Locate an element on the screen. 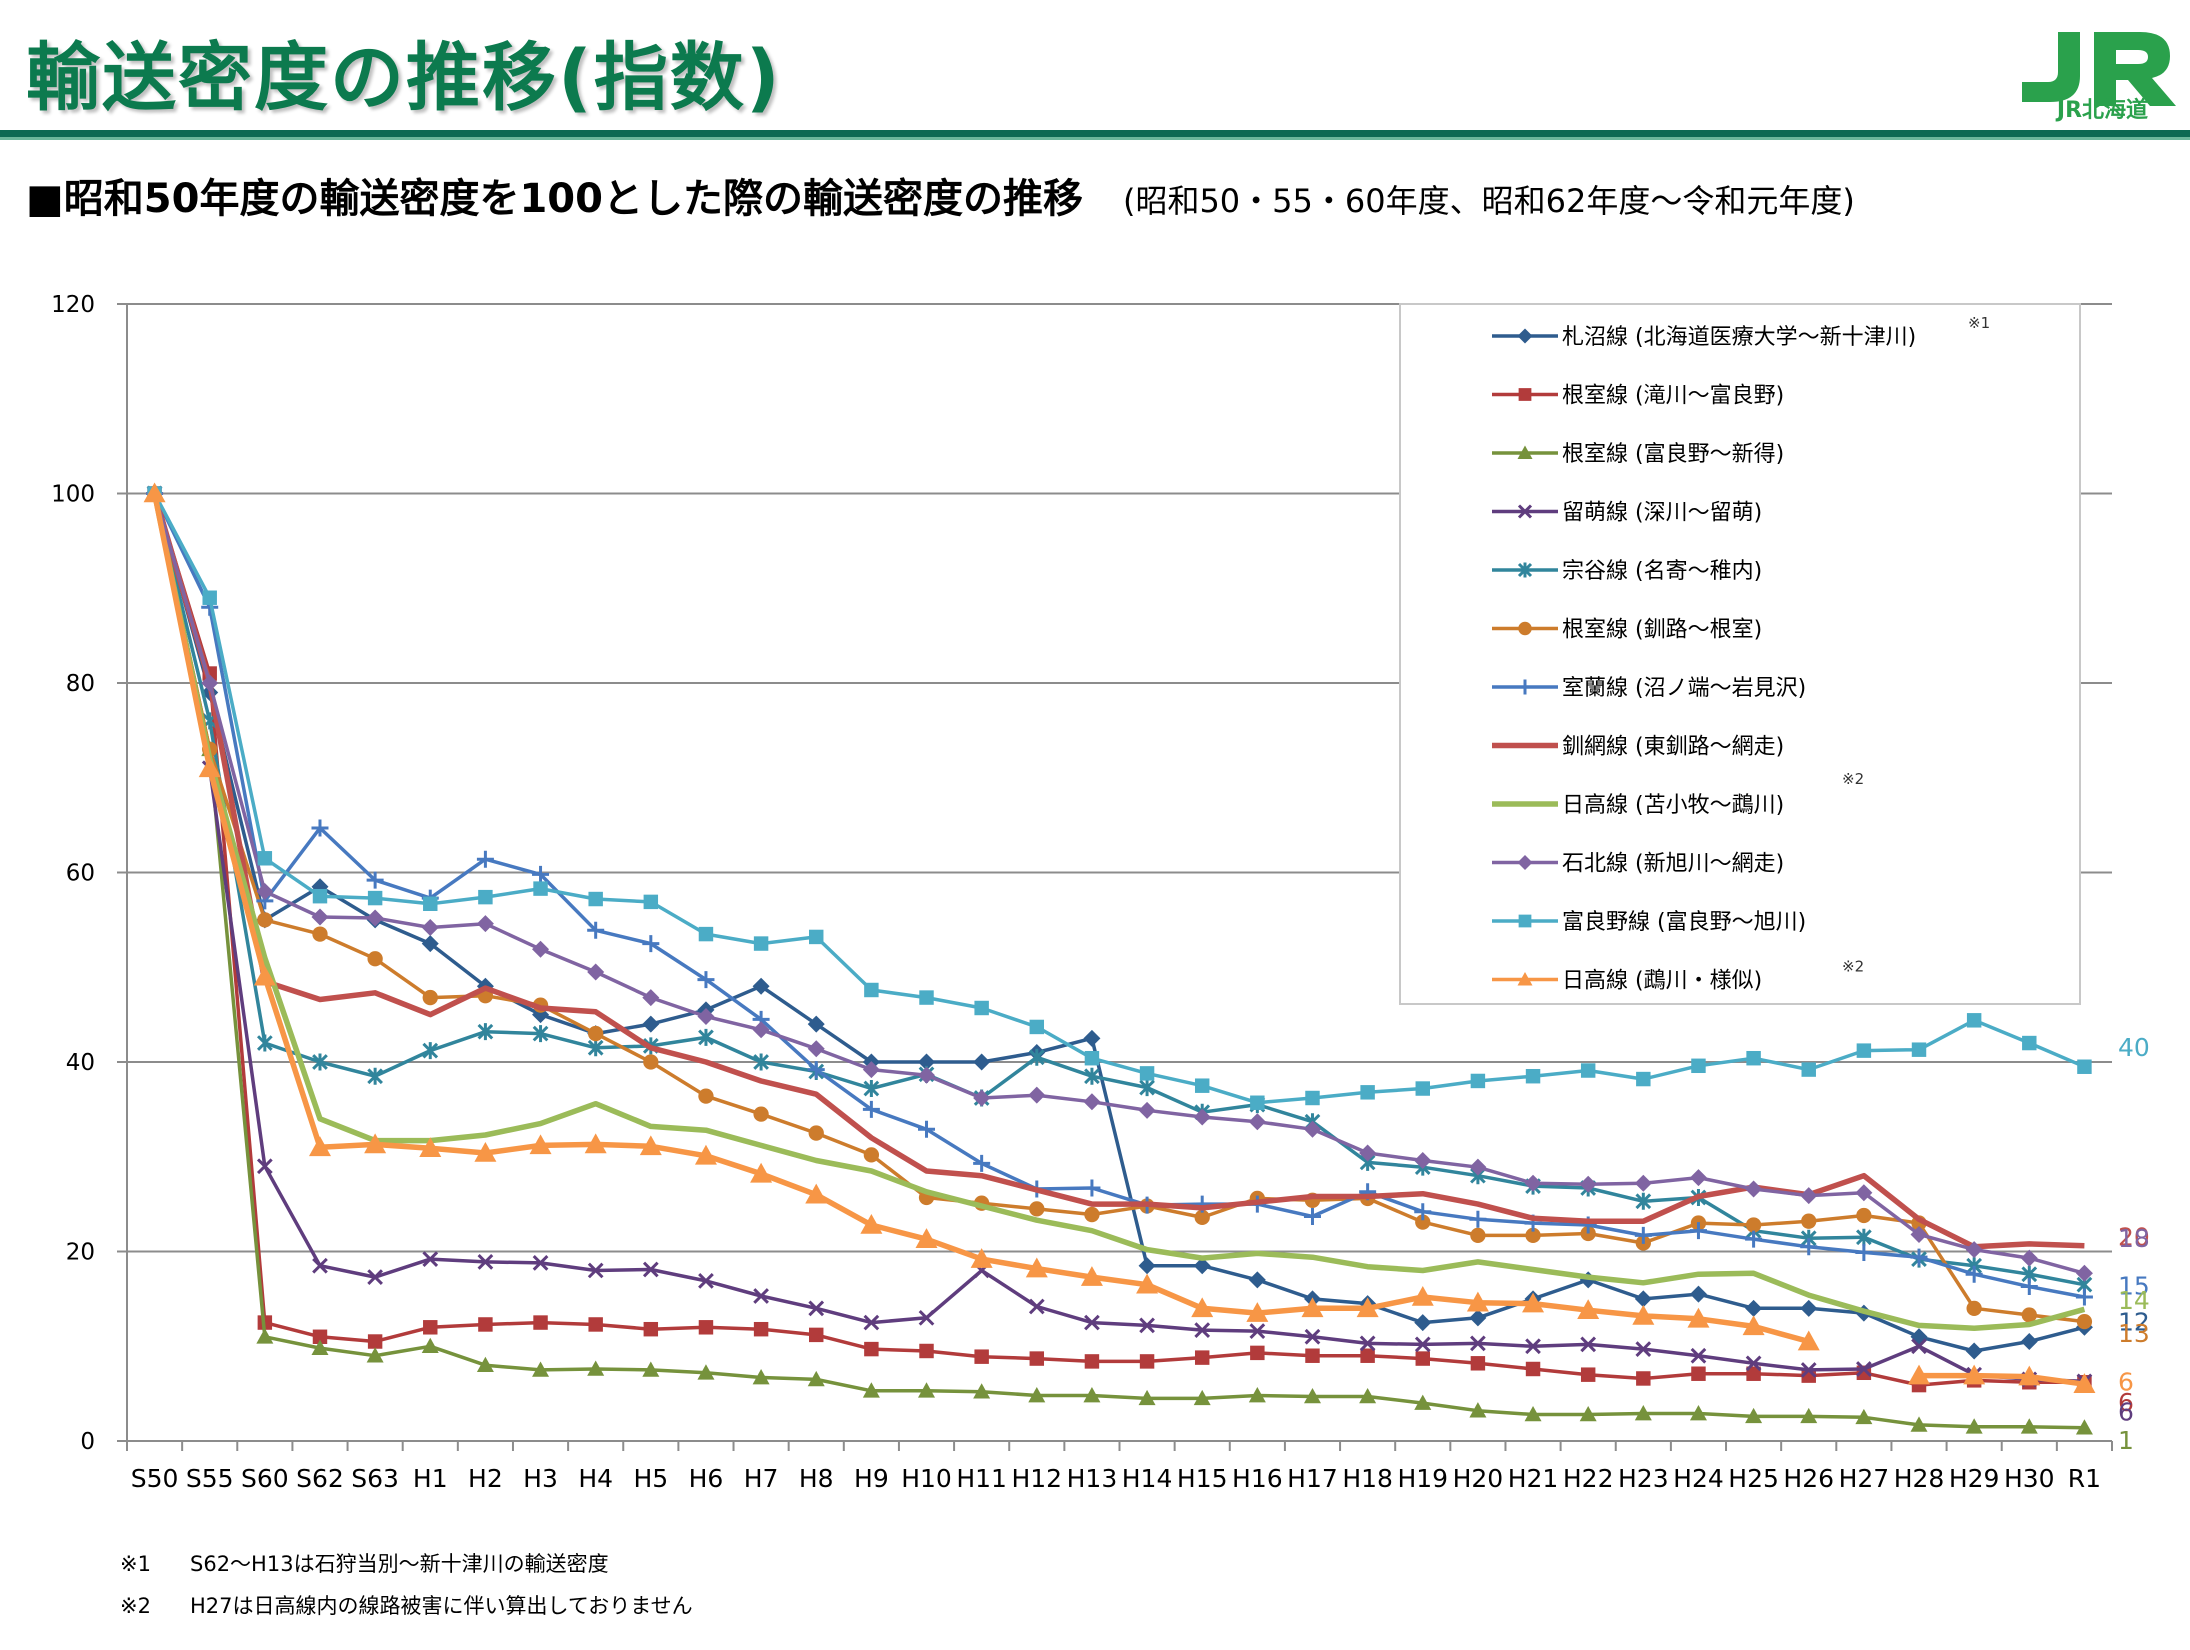  legend-swatch-marker is located at coordinates (1525, 394).